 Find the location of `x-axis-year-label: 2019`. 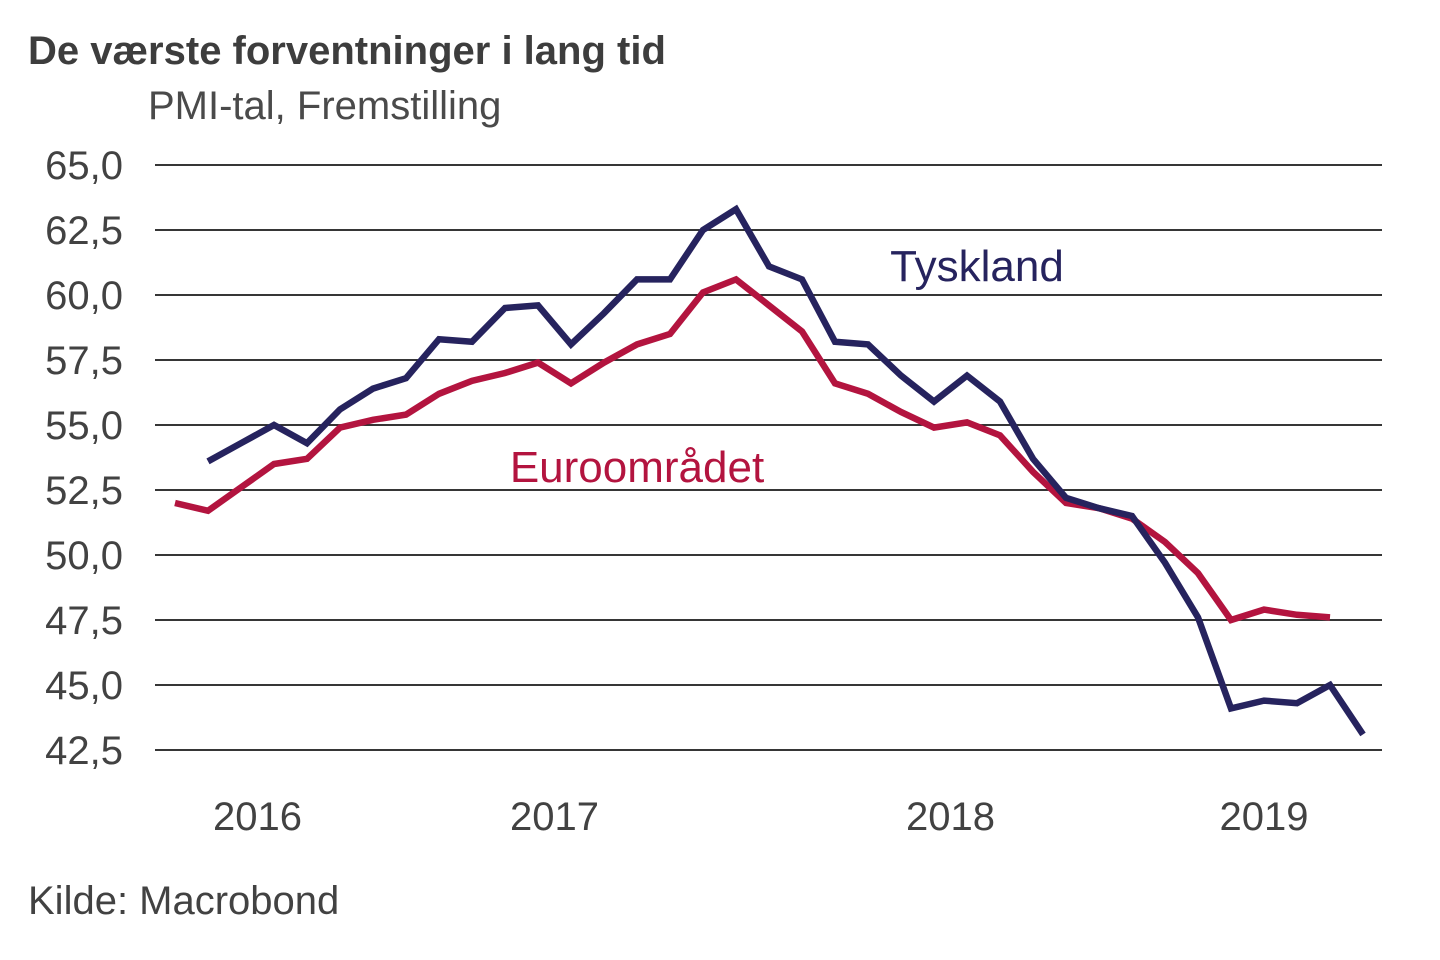

x-axis-year-label: 2019 is located at coordinates (1264, 817).